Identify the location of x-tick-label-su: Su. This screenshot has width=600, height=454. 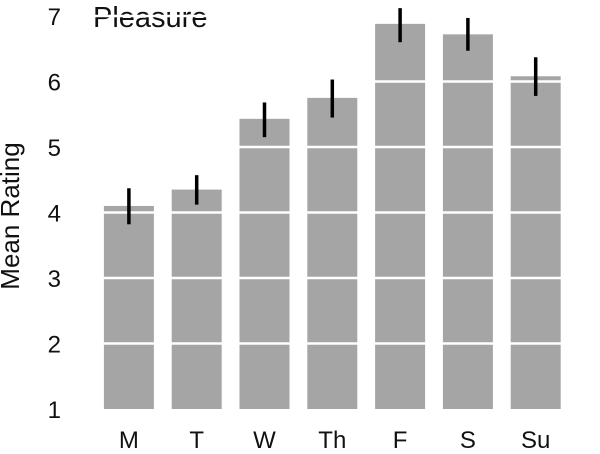
(535, 440).